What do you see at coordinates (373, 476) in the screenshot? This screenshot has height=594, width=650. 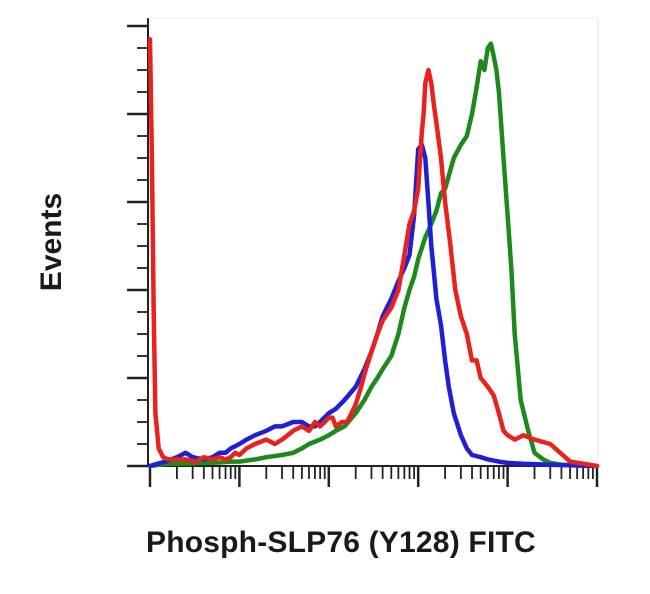 I see `x-axis-ticks` at bounding box center [373, 476].